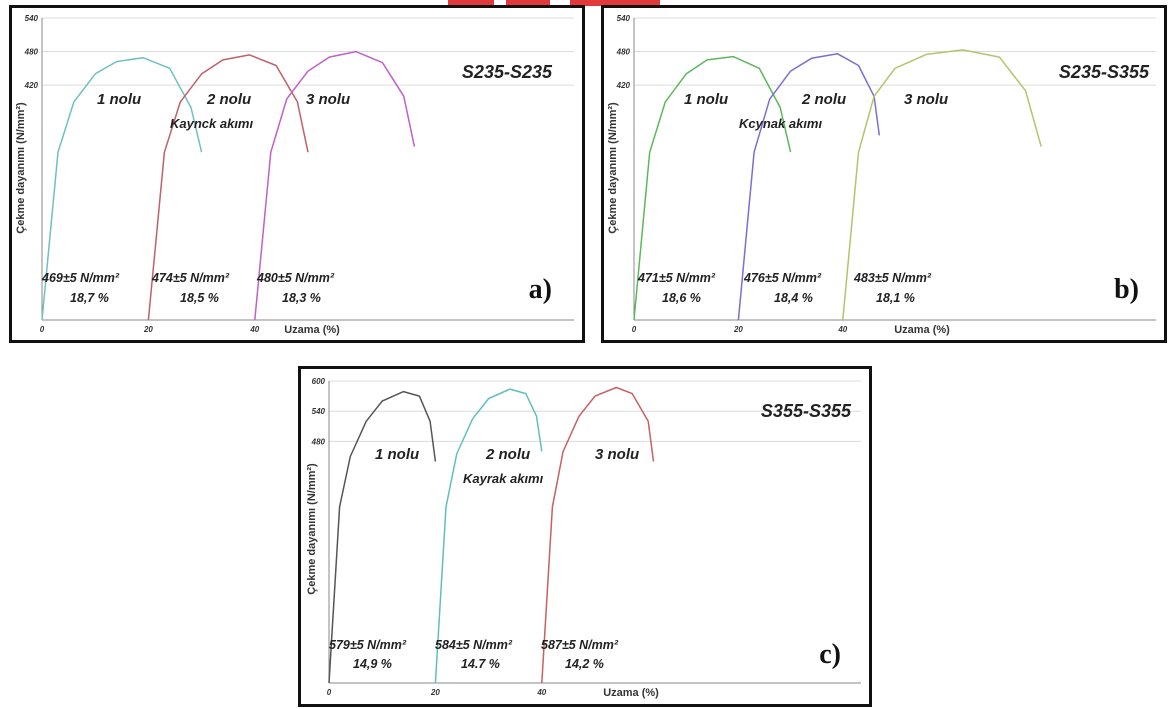 The height and width of the screenshot is (709, 1169). I want to click on y-tick-label: 600, so click(319, 381).